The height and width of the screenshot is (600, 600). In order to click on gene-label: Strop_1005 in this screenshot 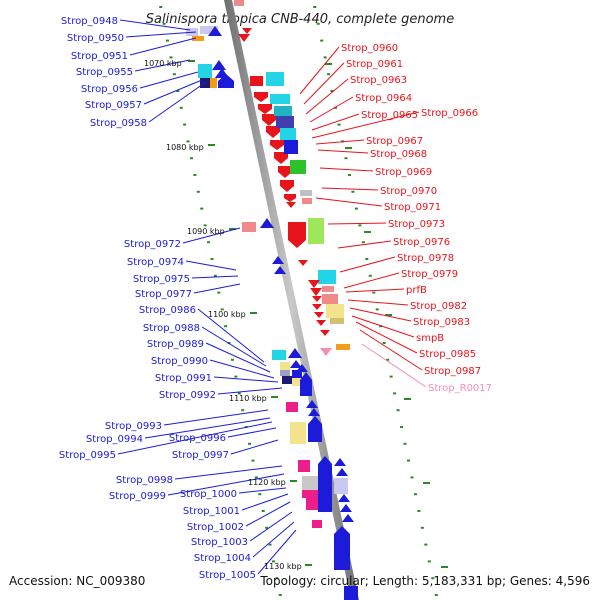, I will do `click(227, 575)`.